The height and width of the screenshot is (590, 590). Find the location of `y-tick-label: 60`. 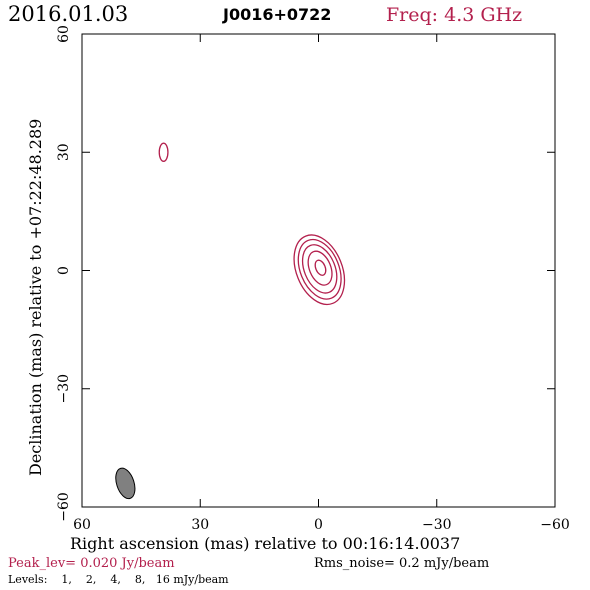

y-tick-label: 60 is located at coordinates (64, 34).